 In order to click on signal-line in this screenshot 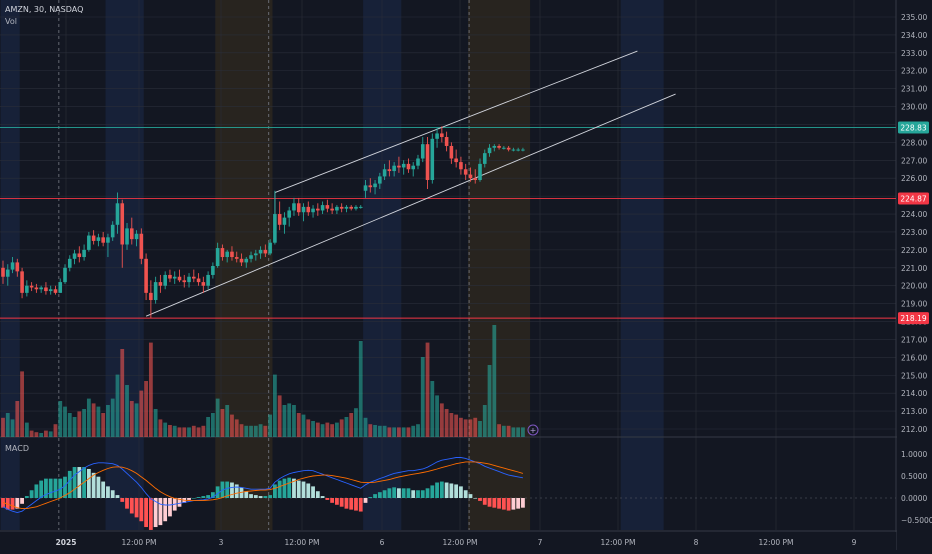, I will do `click(263, 485)`.